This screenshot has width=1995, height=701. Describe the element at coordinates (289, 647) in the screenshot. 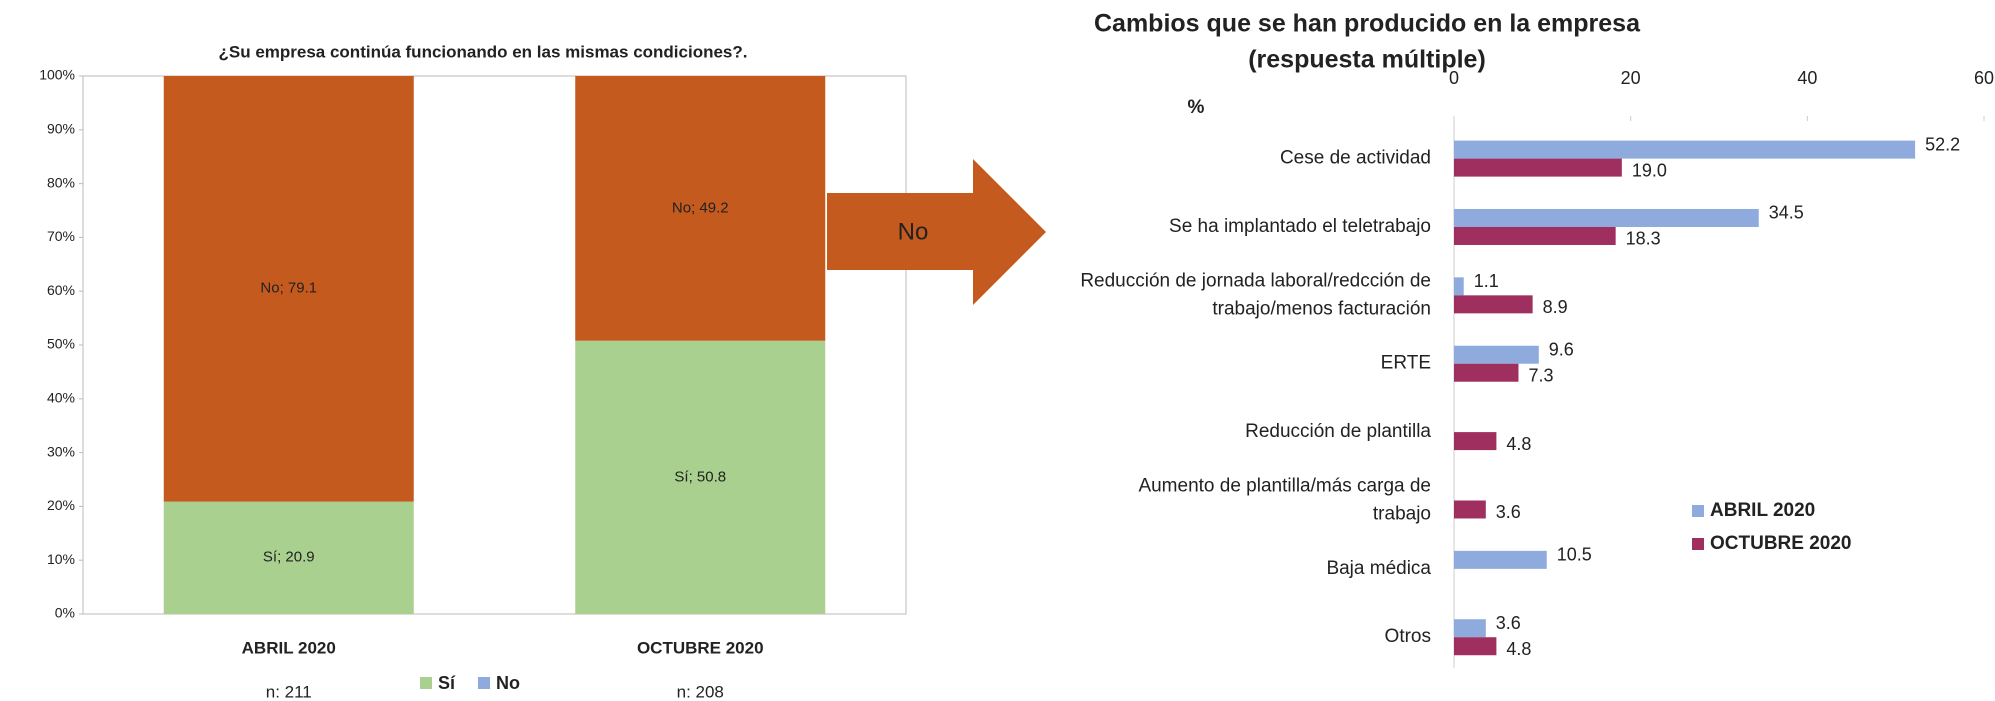

I see `x-tick-label: ABRIL 2020` at that location.